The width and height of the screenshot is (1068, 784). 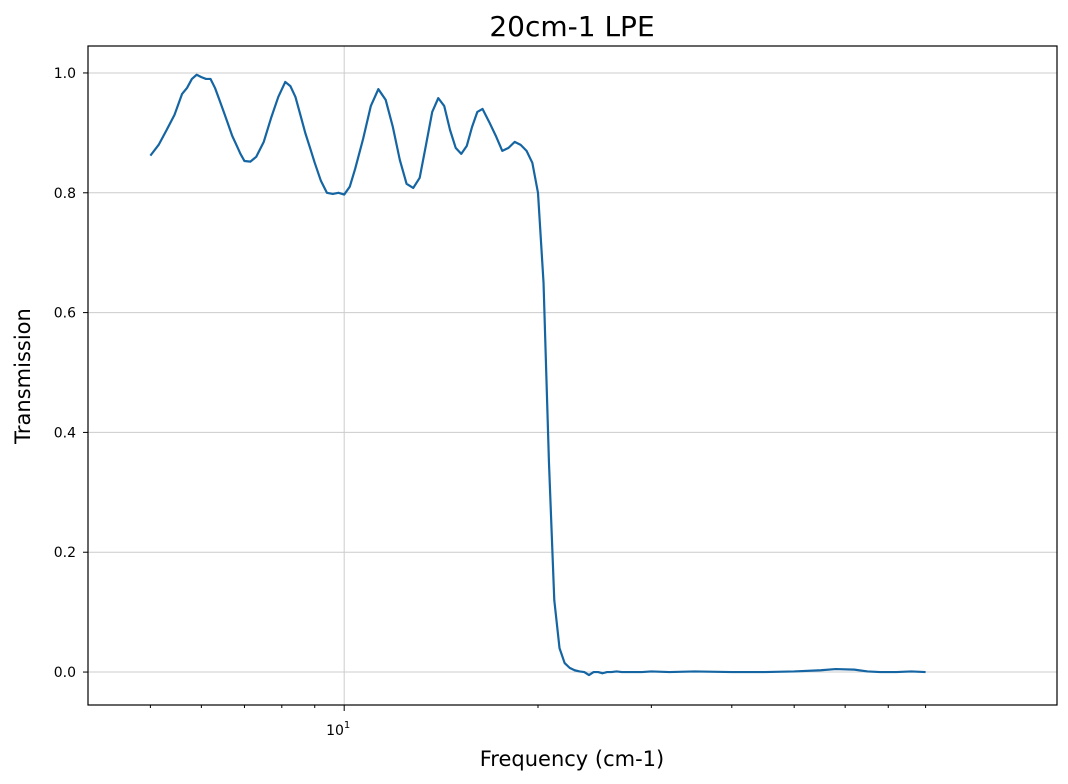 I want to click on y-tick-label: 0.2, so click(x=65, y=553).